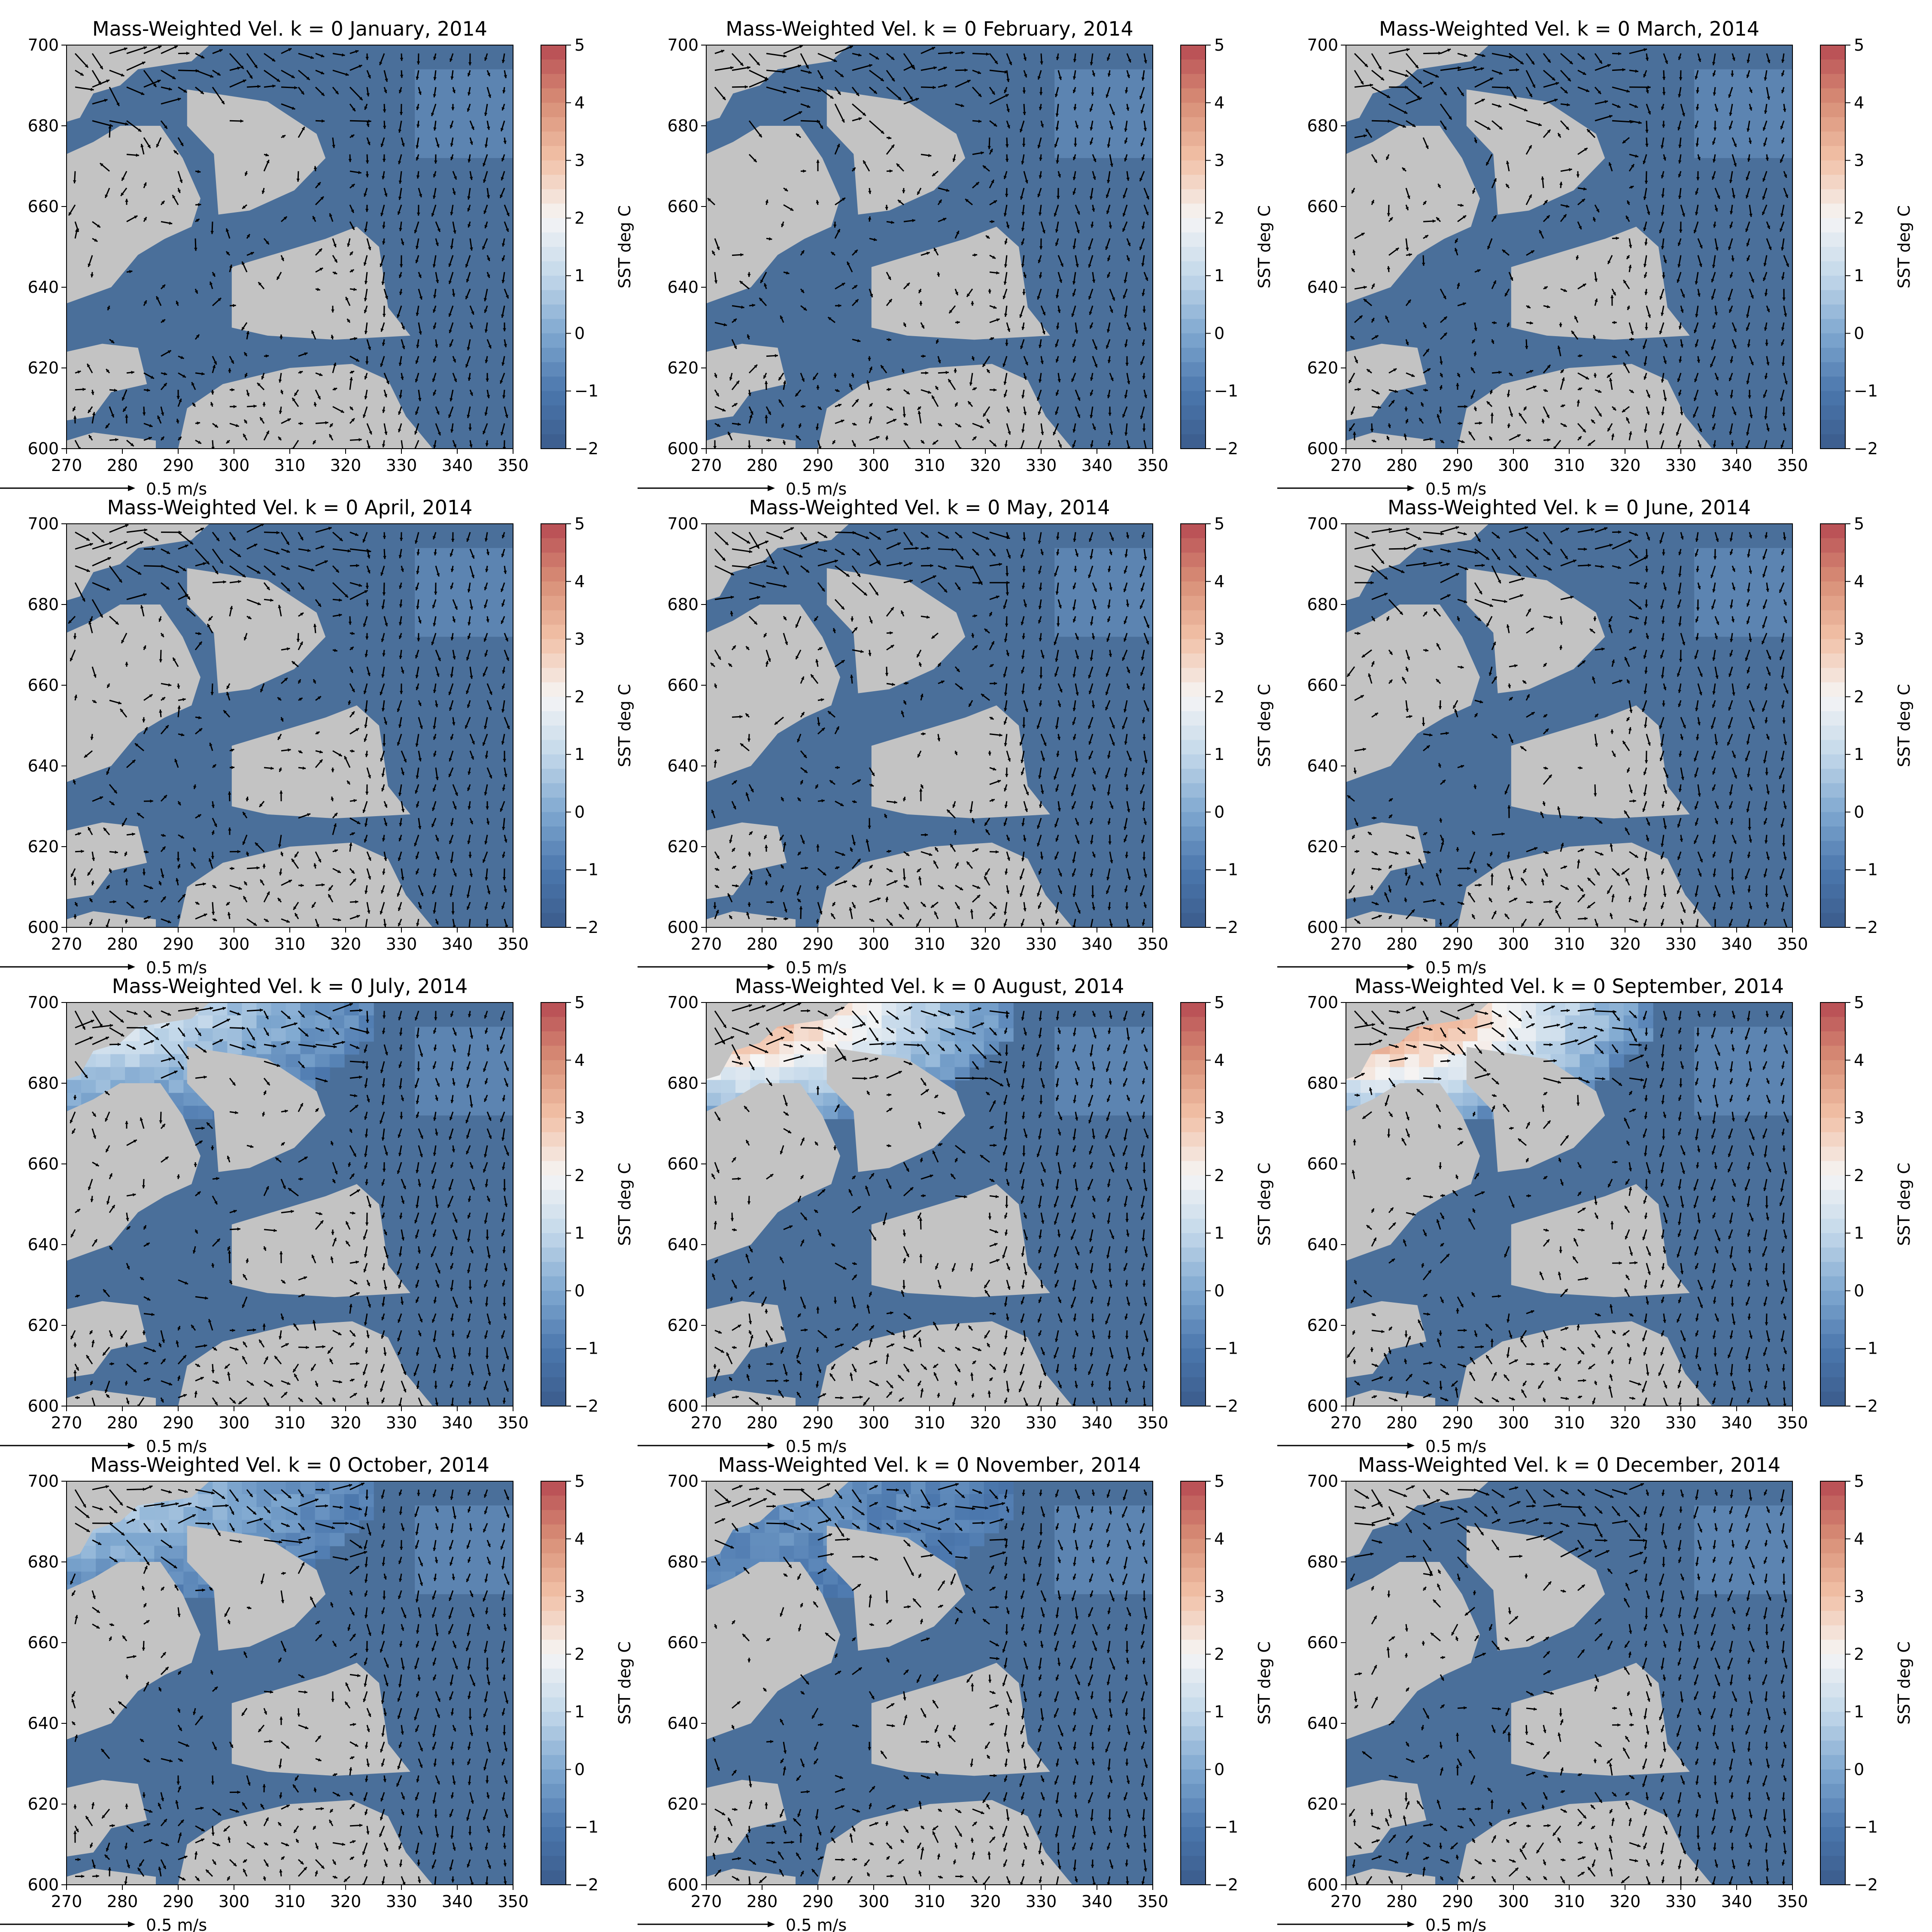  Describe the element at coordinates (1859, 45) in the screenshot. I see `colorbar-tick-label: 5` at that location.